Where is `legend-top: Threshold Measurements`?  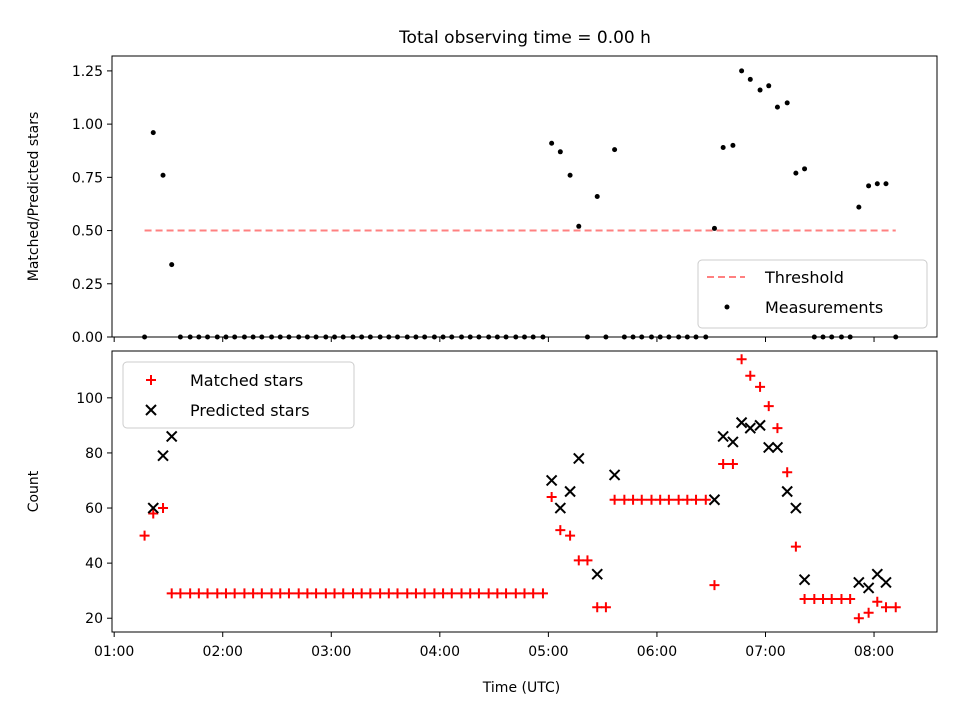 legend-top: Threshold Measurements is located at coordinates (812, 294).